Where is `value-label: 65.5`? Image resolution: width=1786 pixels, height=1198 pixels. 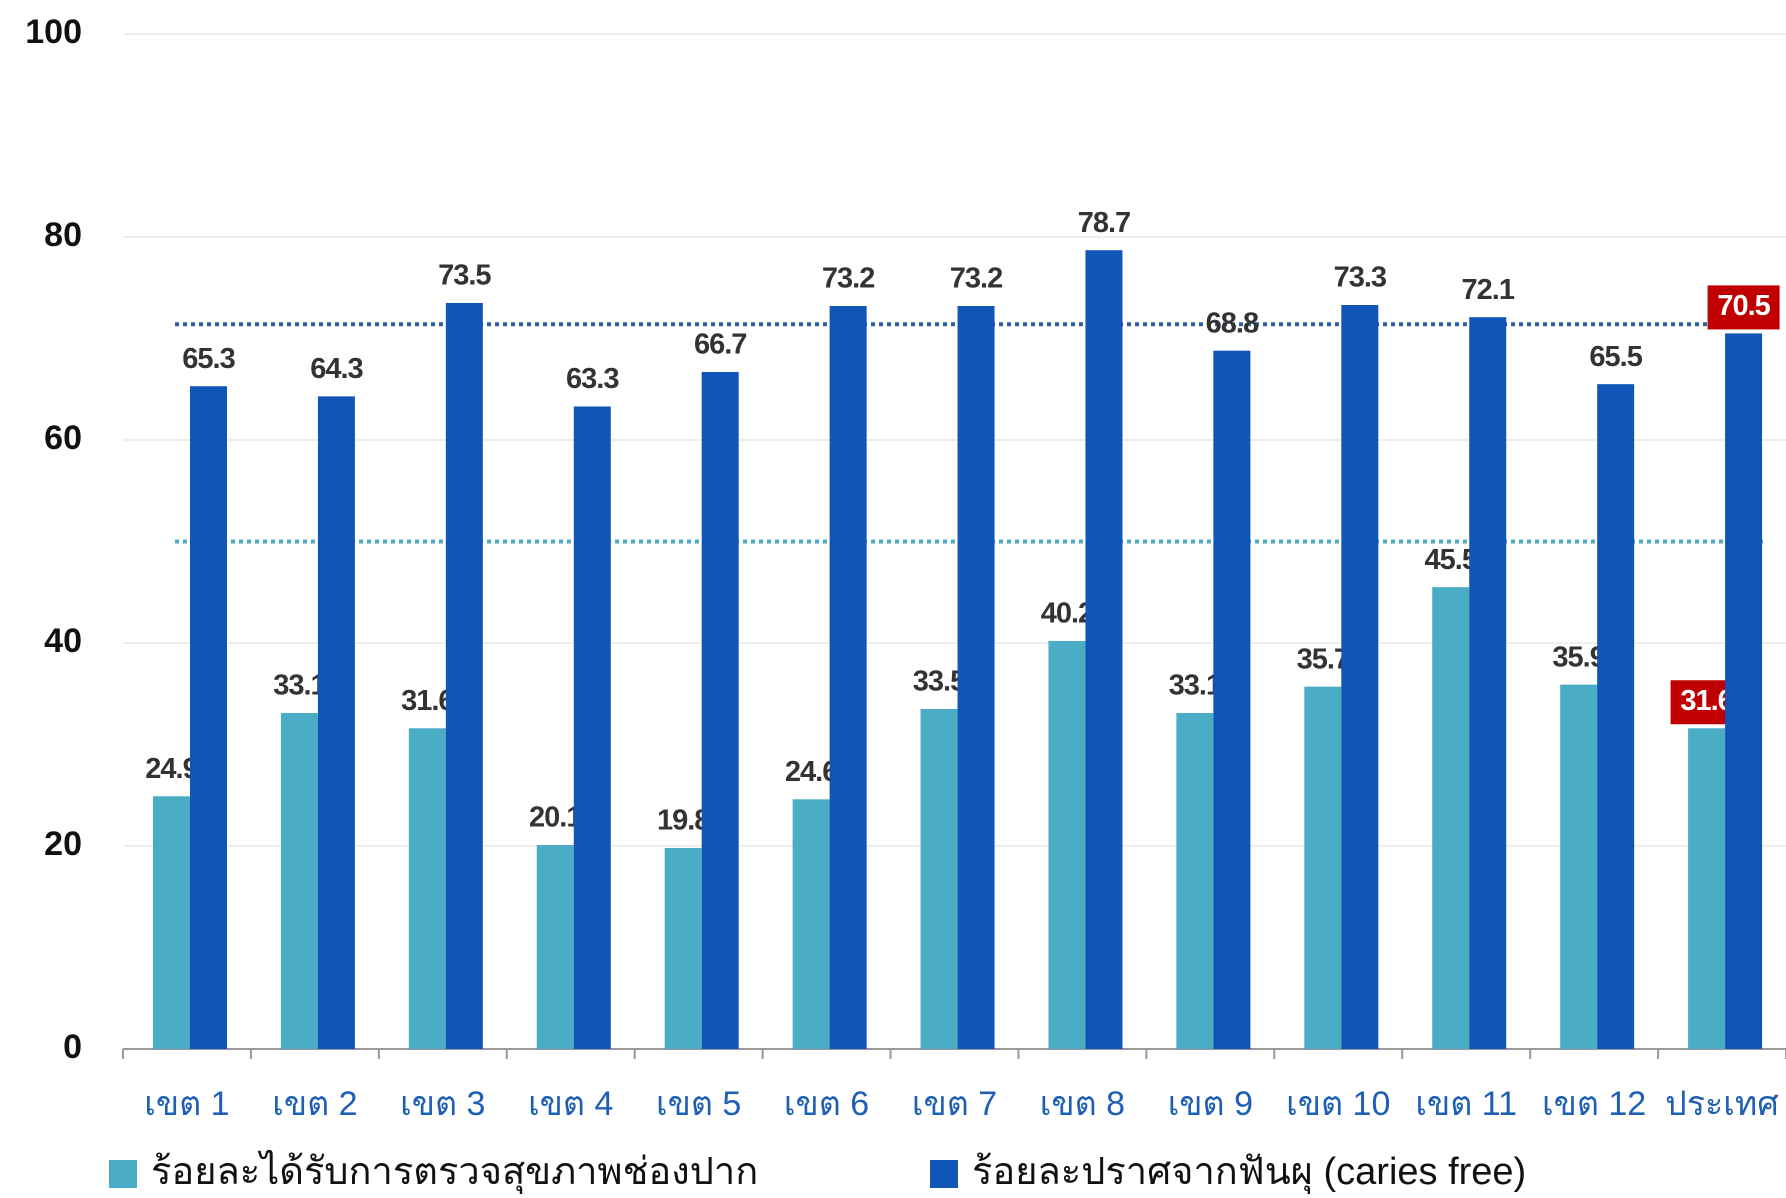 value-label: 65.5 is located at coordinates (1615, 357).